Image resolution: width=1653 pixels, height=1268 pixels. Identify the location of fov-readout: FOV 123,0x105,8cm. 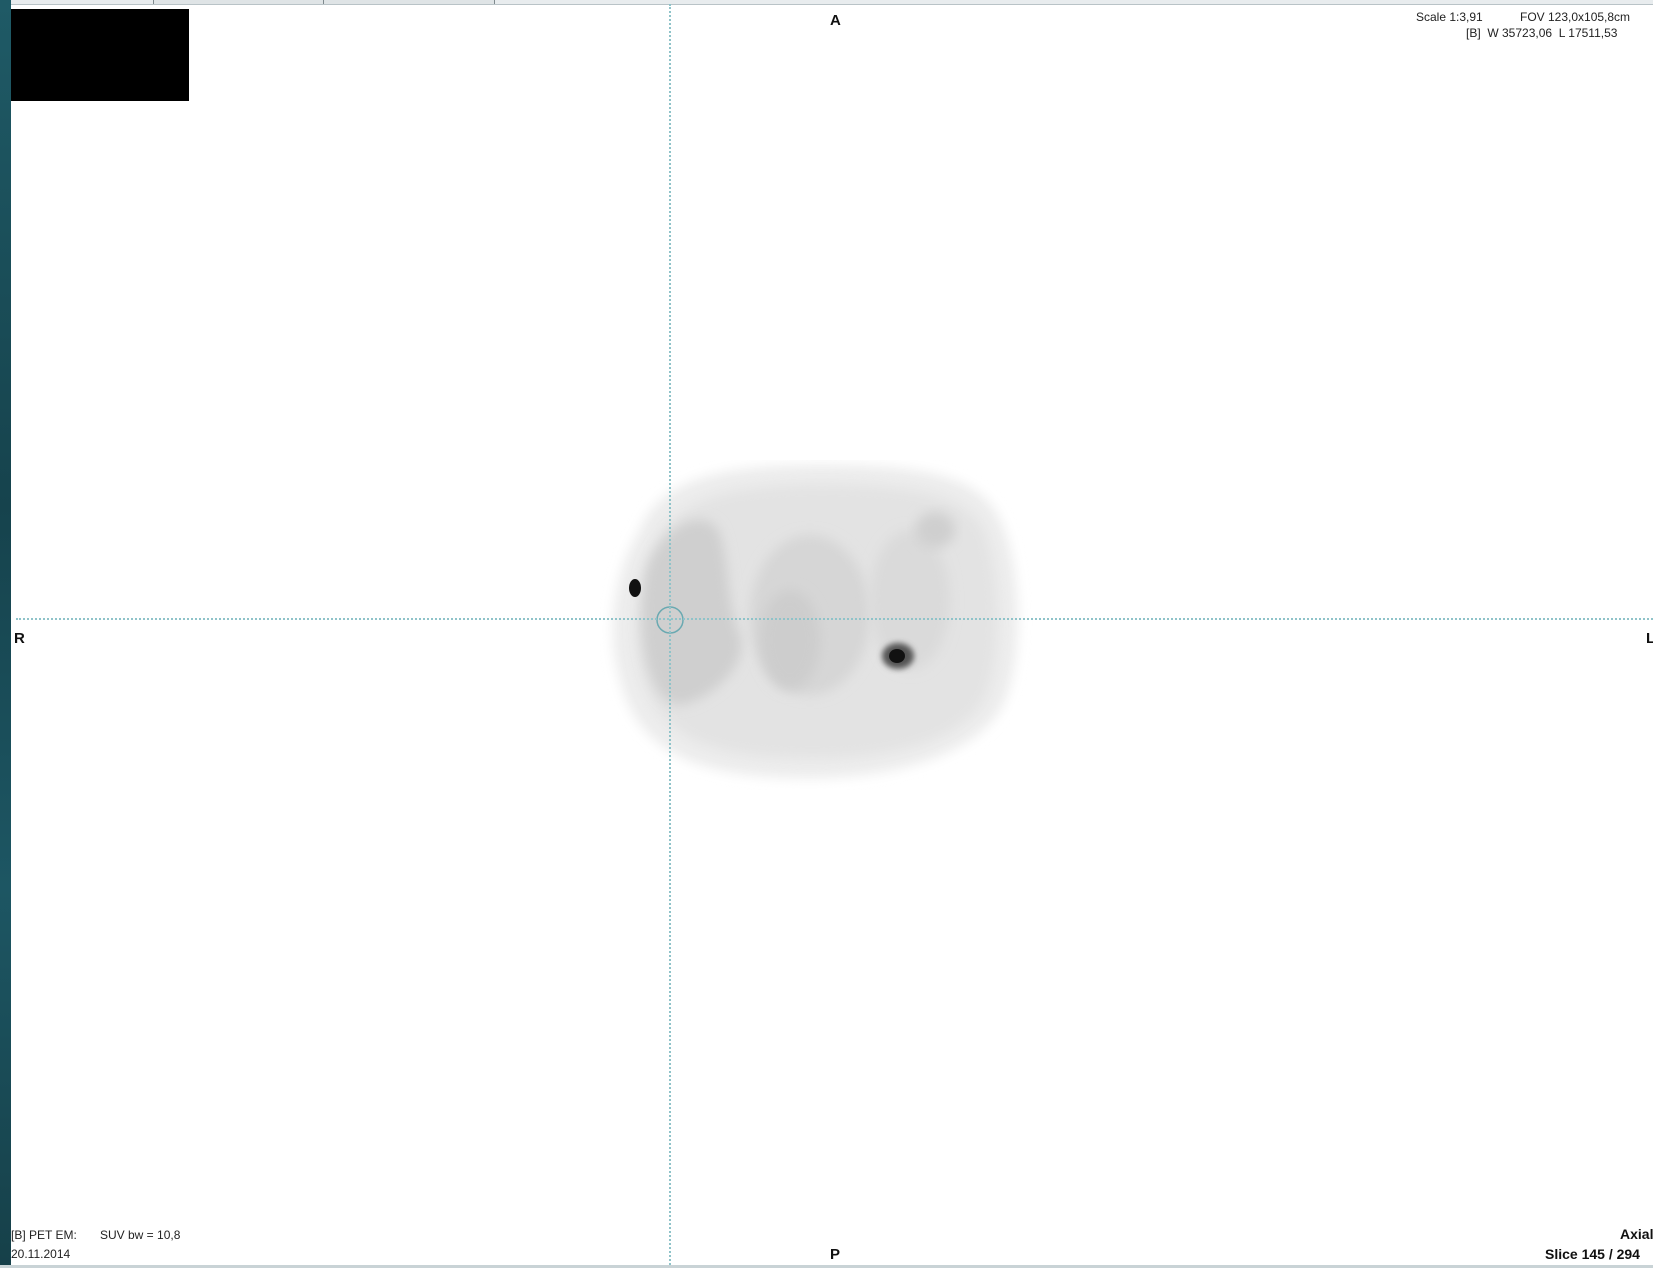
(1575, 17).